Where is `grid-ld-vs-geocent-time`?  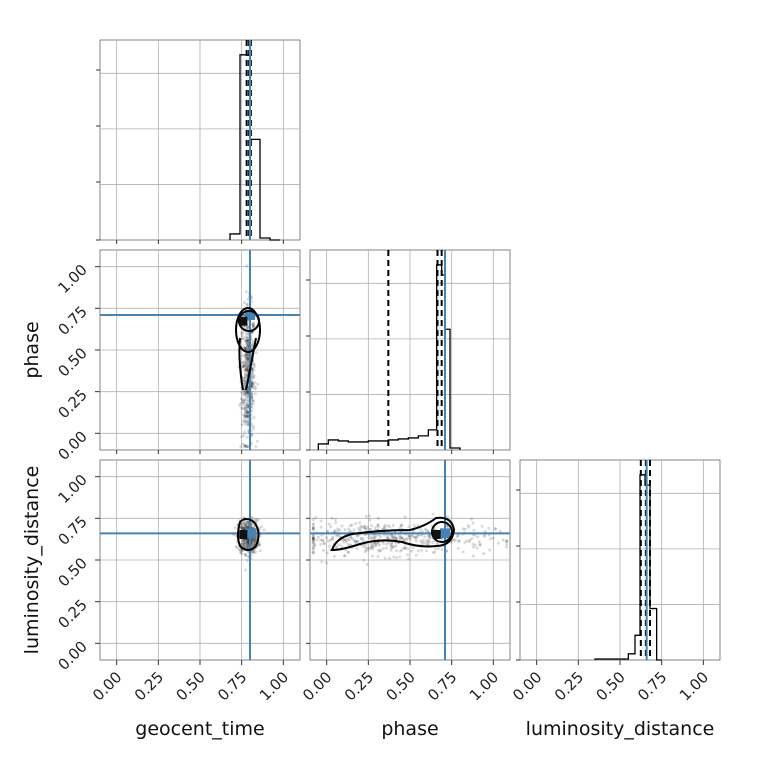
grid-ld-vs-geocent-time is located at coordinates (200, 560).